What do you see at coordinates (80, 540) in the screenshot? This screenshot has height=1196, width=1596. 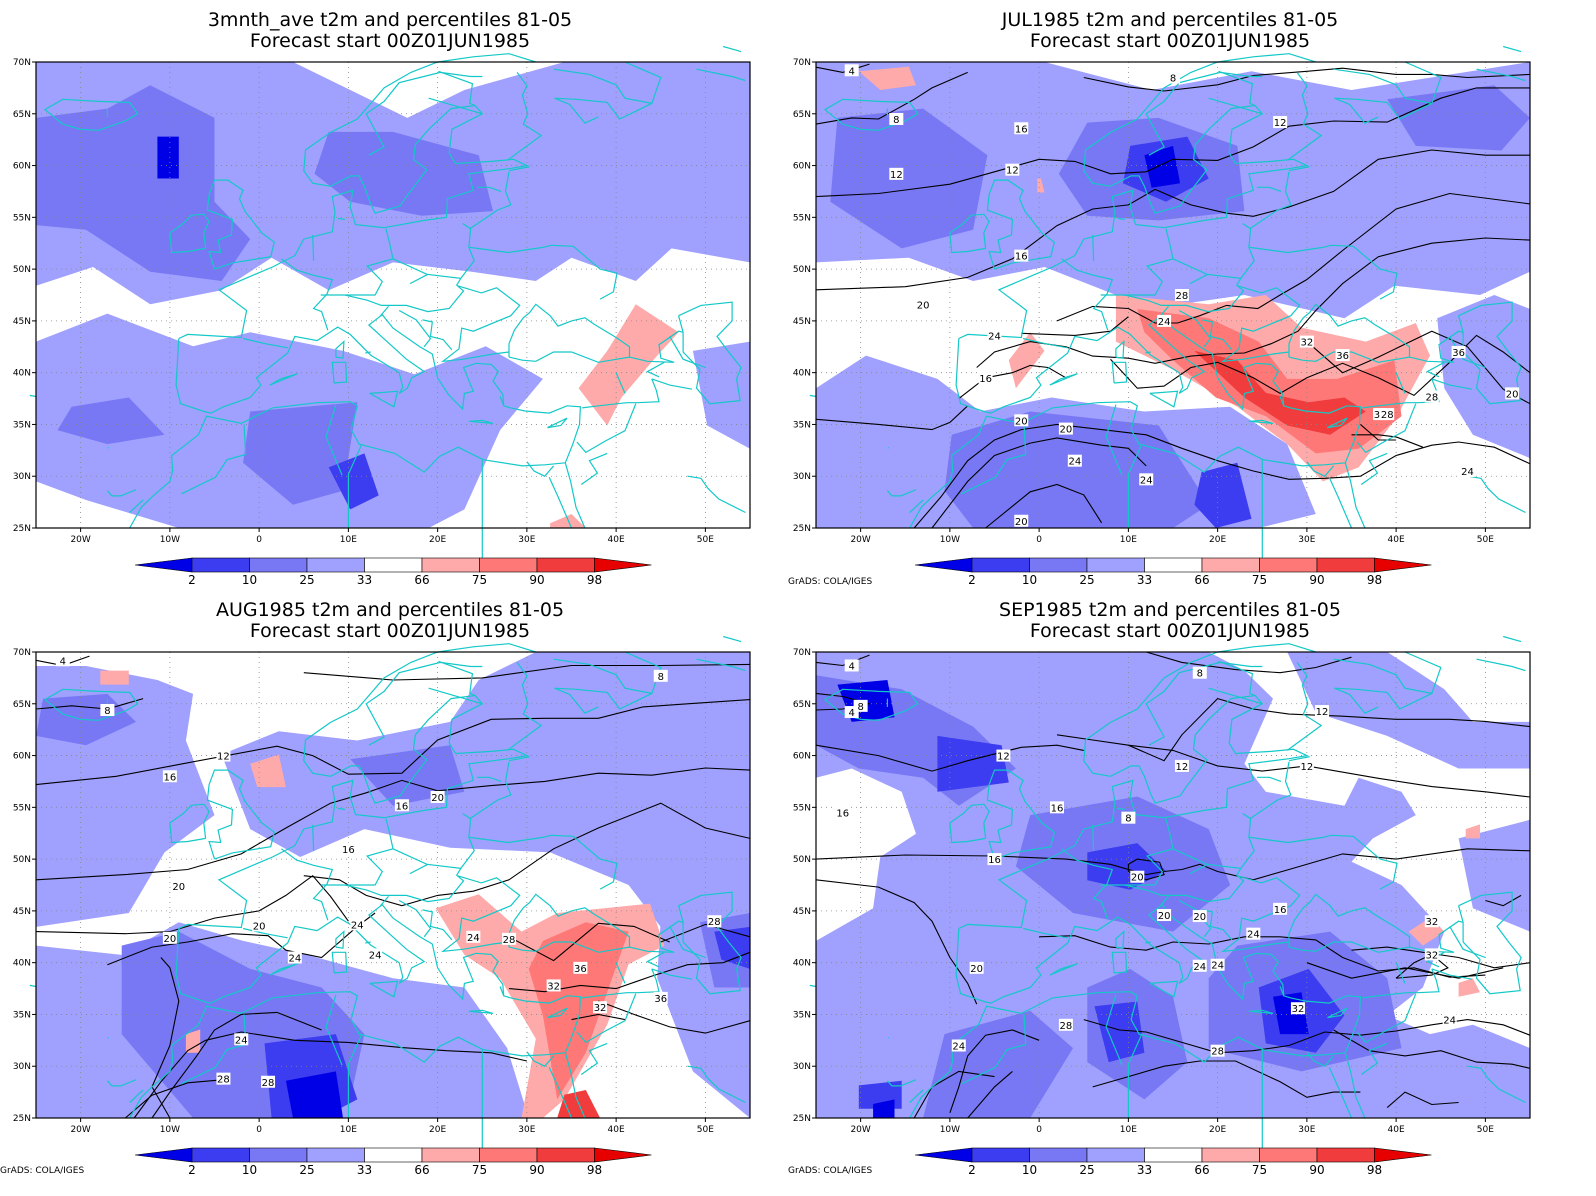 I see `lon-label: 20W` at bounding box center [80, 540].